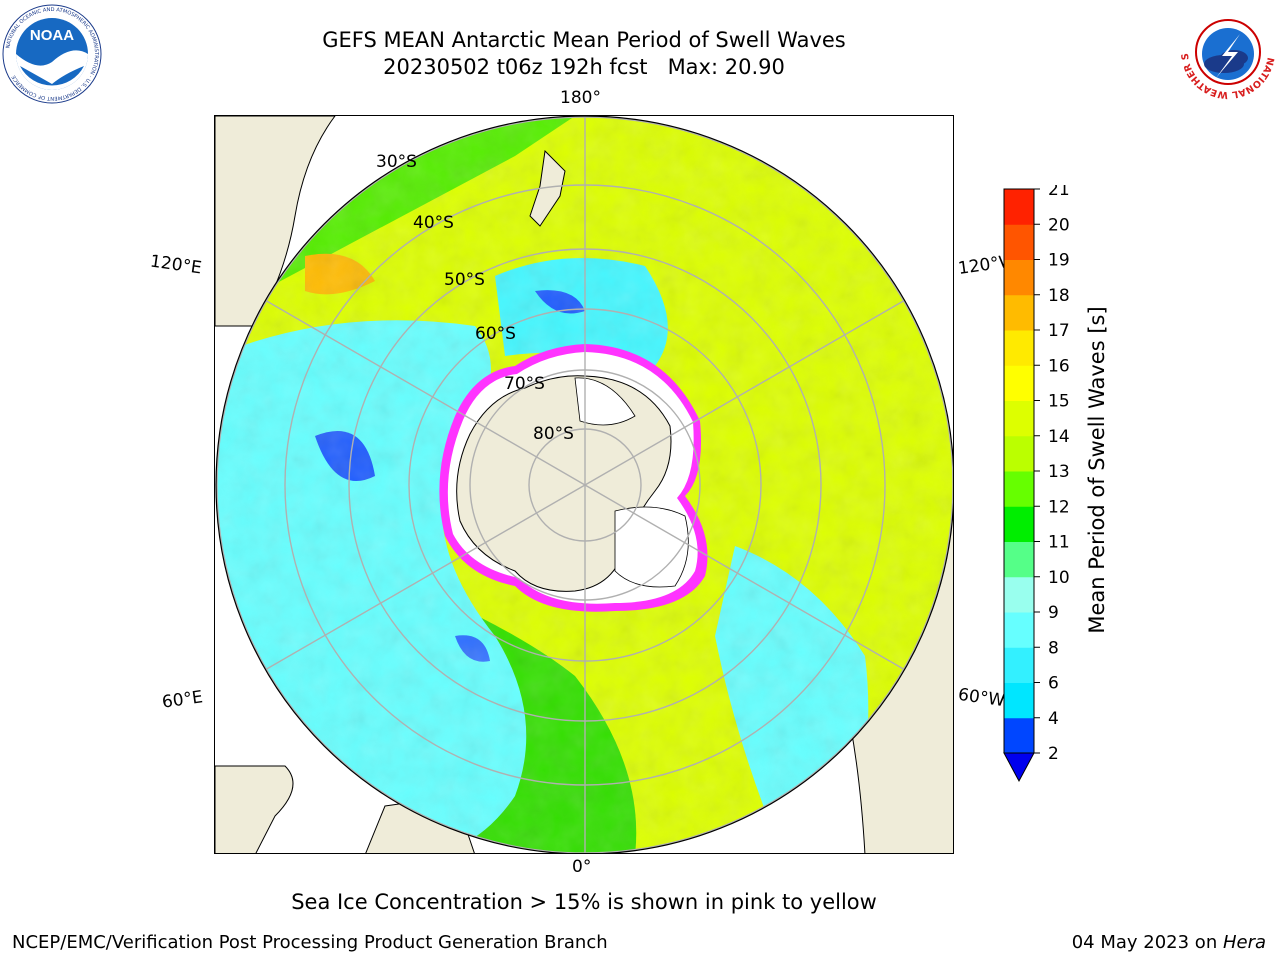 Image resolution: width=1280 pixels, height=960 pixels. I want to click on ross-ice-shelf, so click(605, 401).